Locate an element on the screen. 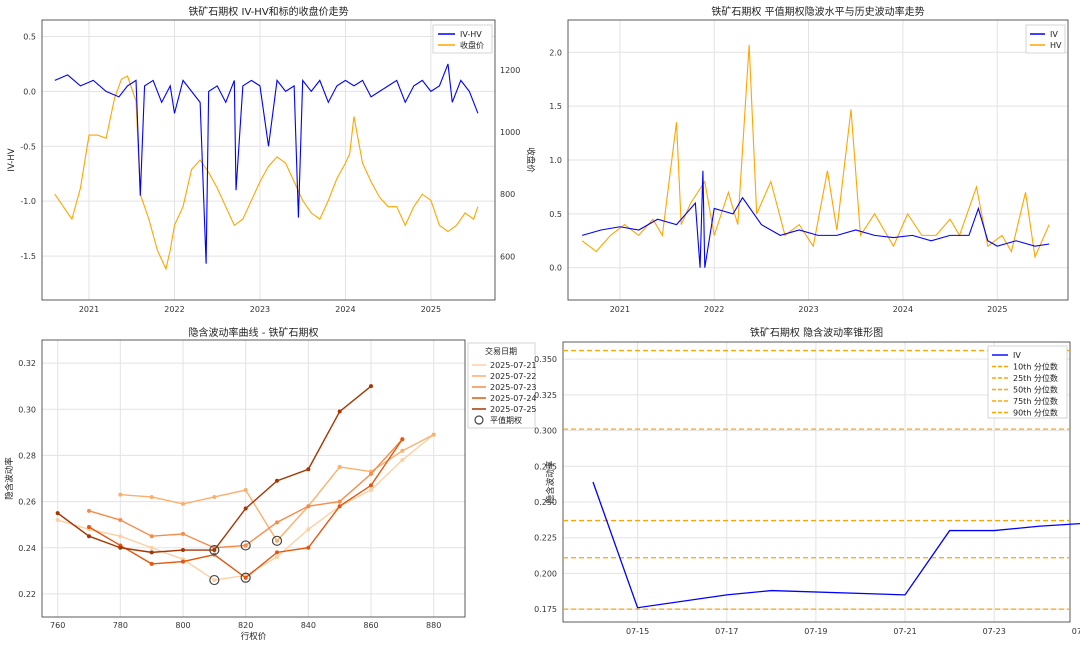 Image resolution: width=1080 pixels, height=646 pixels. chart2-xtick-label: 2022 is located at coordinates (714, 309).